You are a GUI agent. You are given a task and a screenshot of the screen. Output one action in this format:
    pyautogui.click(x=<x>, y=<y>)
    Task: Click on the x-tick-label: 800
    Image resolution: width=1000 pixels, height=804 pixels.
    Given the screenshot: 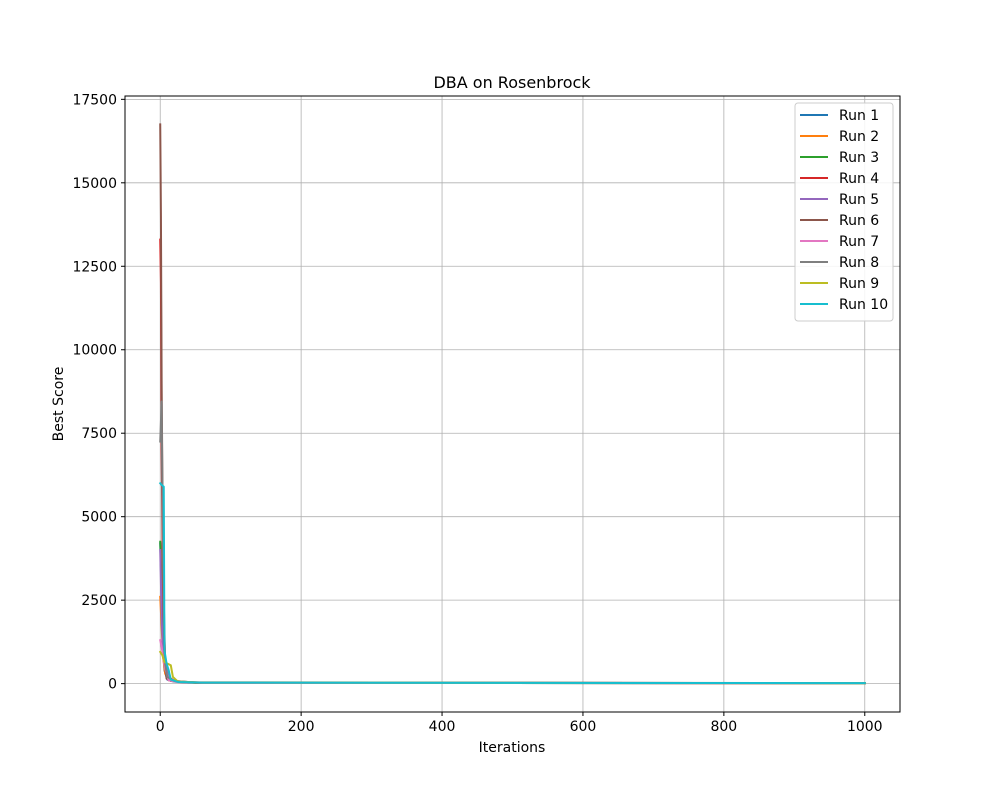 What is the action you would take?
    pyautogui.click(x=723, y=727)
    